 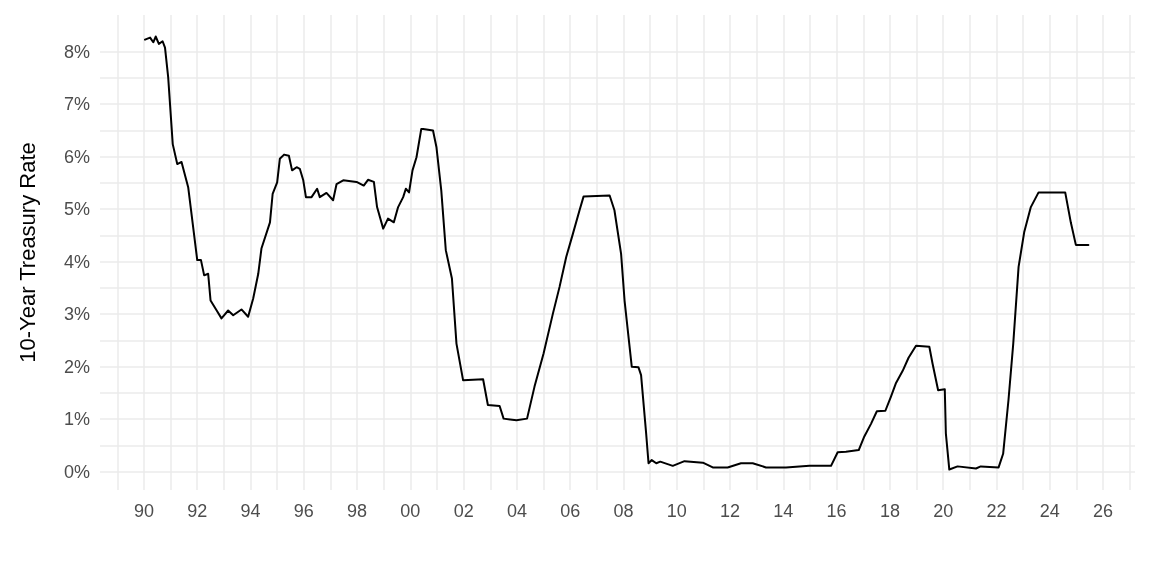 I want to click on x-tick-label: 04, so click(x=516, y=511).